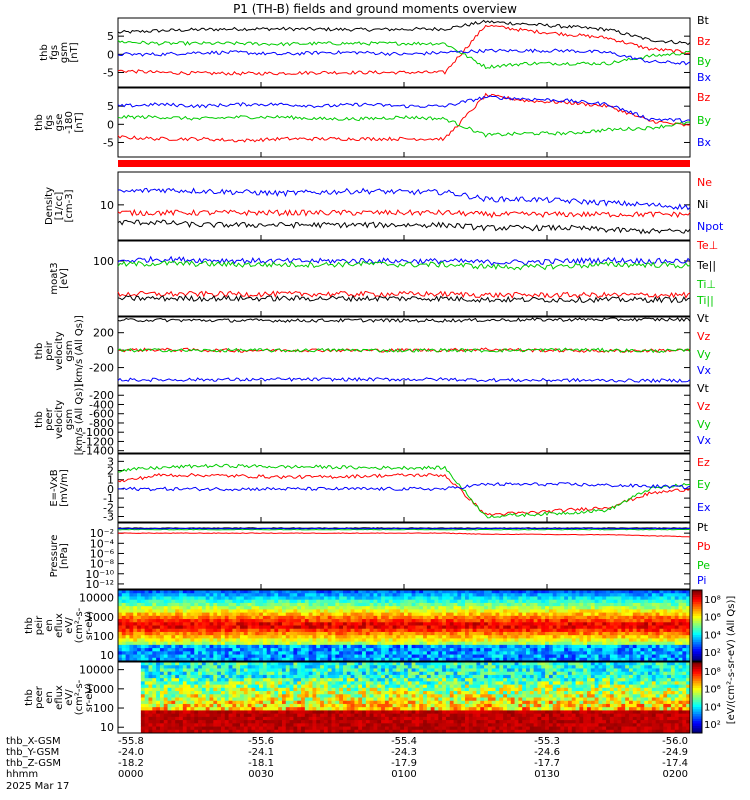 The width and height of the screenshot is (750, 800). Describe the element at coordinates (384, 206) in the screenshot. I see `panel-density: 10 Density [1/cc] [cm-3] Ne Ni Npot` at that location.